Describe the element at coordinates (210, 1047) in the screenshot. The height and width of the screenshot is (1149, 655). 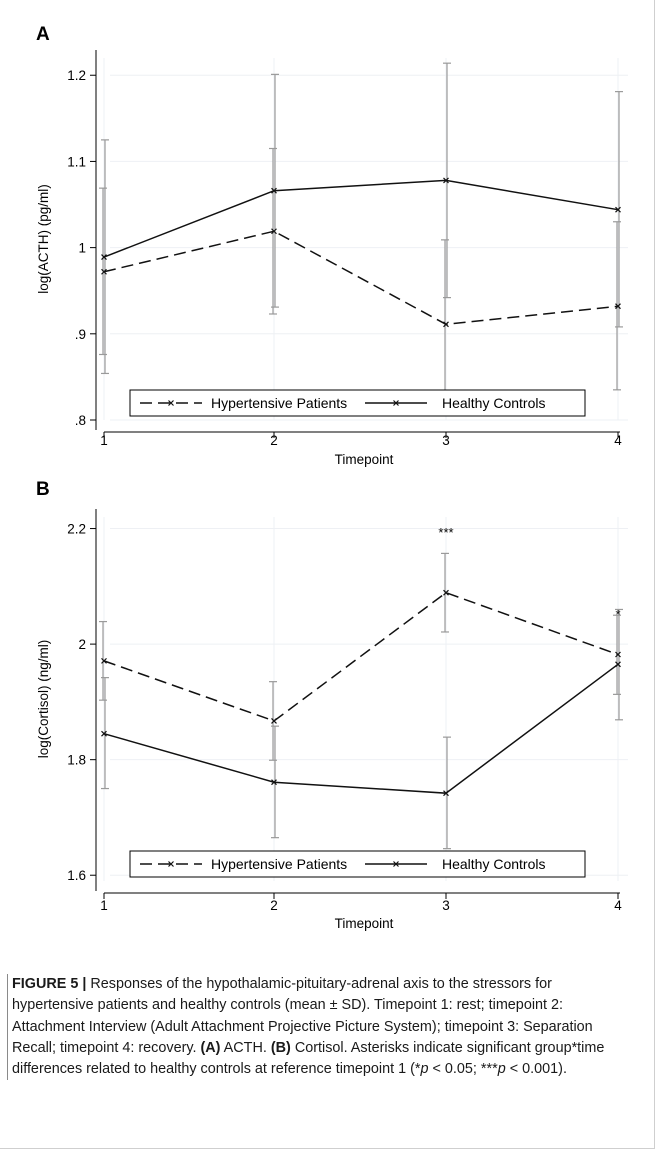
I see `caption-a-label: (A)` at that location.